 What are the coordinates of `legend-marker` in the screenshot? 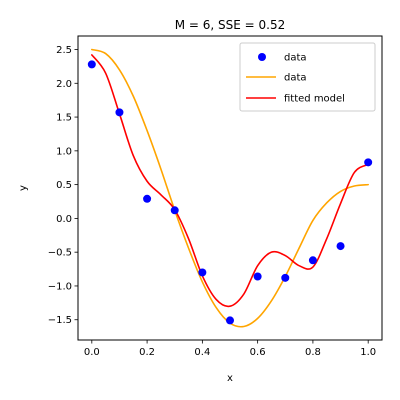 It's located at (262, 57).